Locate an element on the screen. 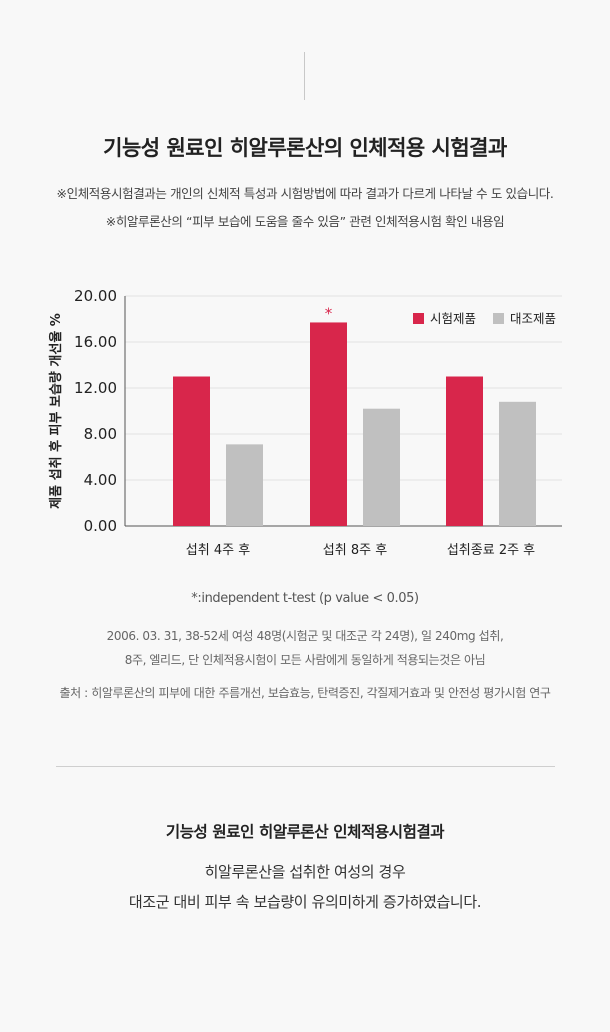  y-tick-label: 16.00 is located at coordinates (95, 342).